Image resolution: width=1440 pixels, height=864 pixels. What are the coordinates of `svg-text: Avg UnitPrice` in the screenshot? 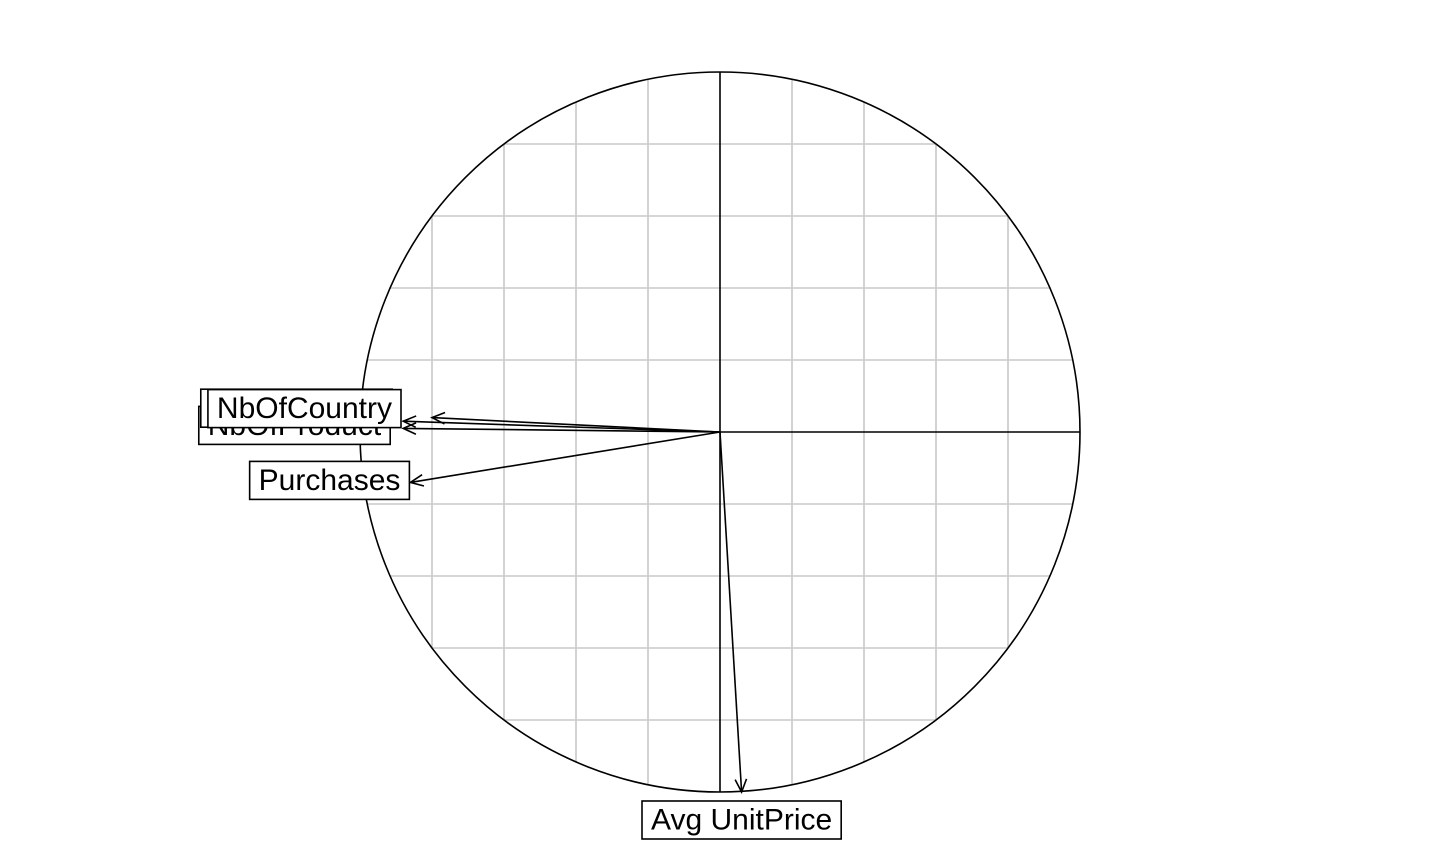 It's located at (741, 820).